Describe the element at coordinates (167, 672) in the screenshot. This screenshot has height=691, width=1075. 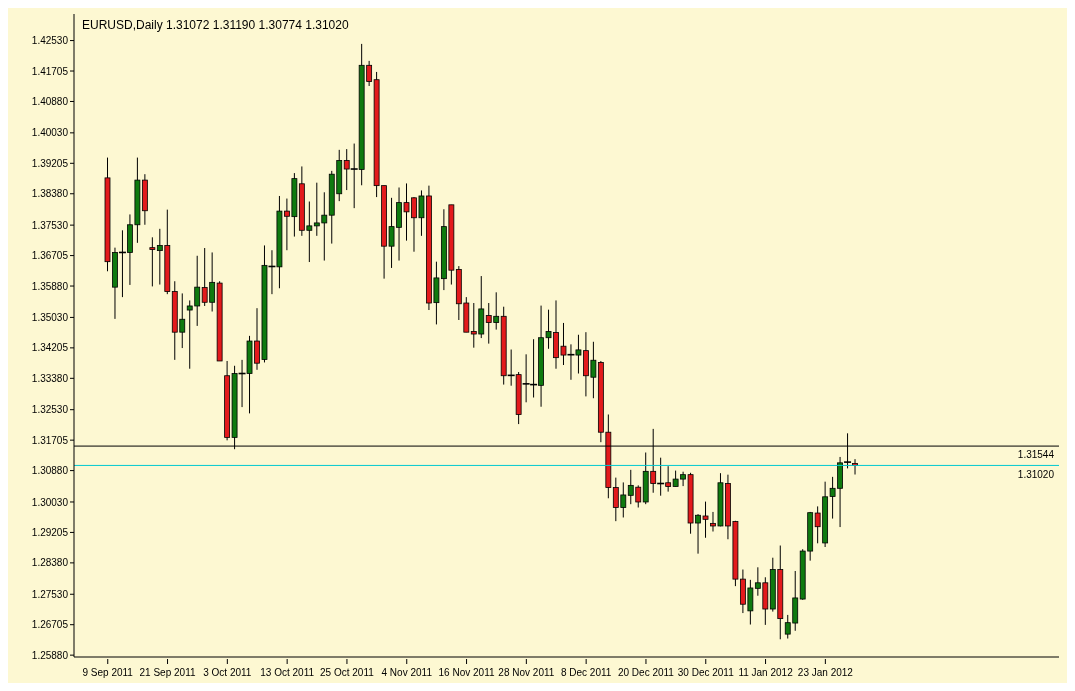
I see `x-tick-label: 21 Sep 2011` at that location.